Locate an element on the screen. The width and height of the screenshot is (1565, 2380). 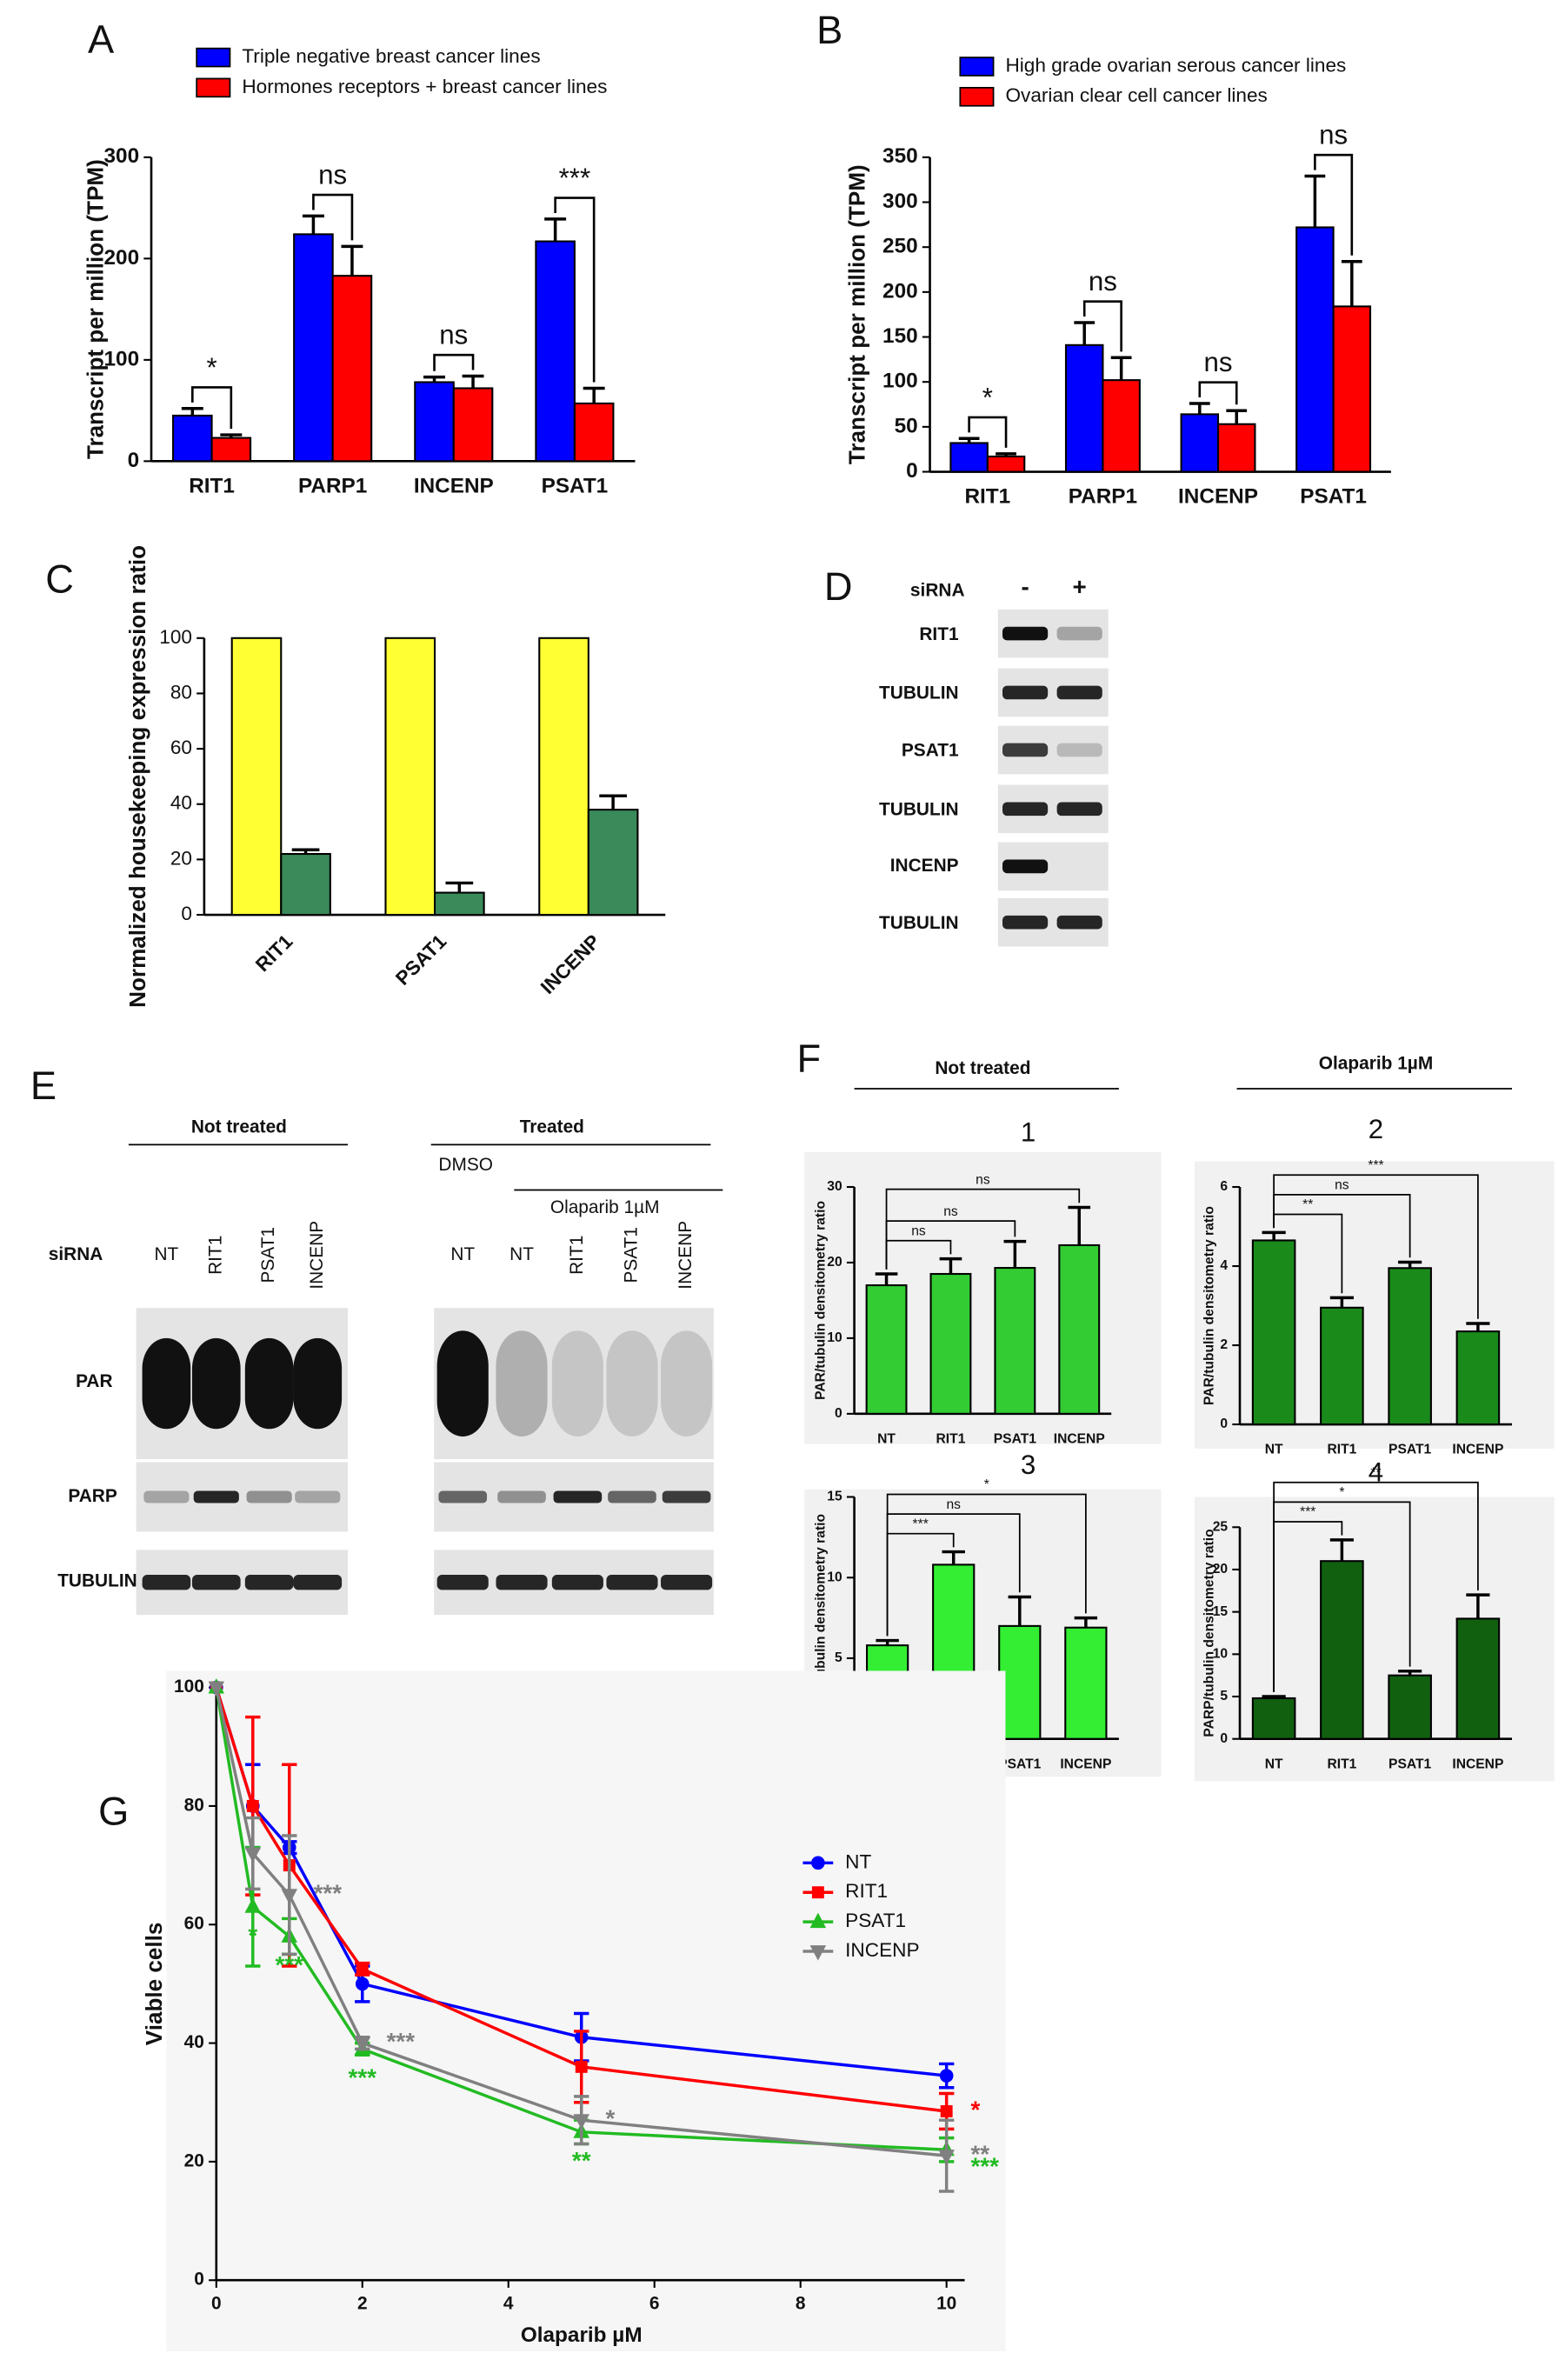
row-header: siRNA is located at coordinates (76, 1254).